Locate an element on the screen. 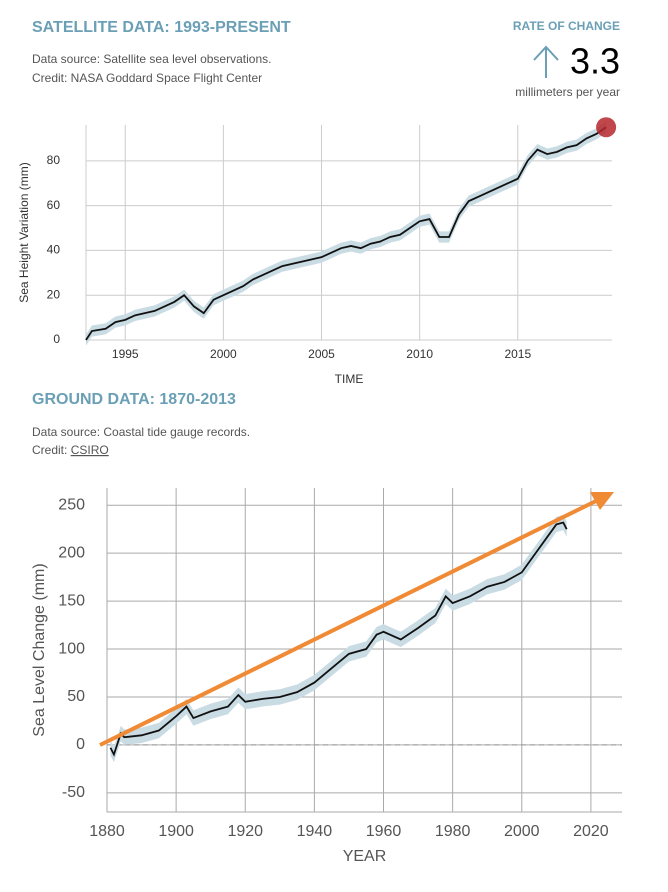  source: Data source: Coastal tide gauge records. is located at coordinates (141, 432).